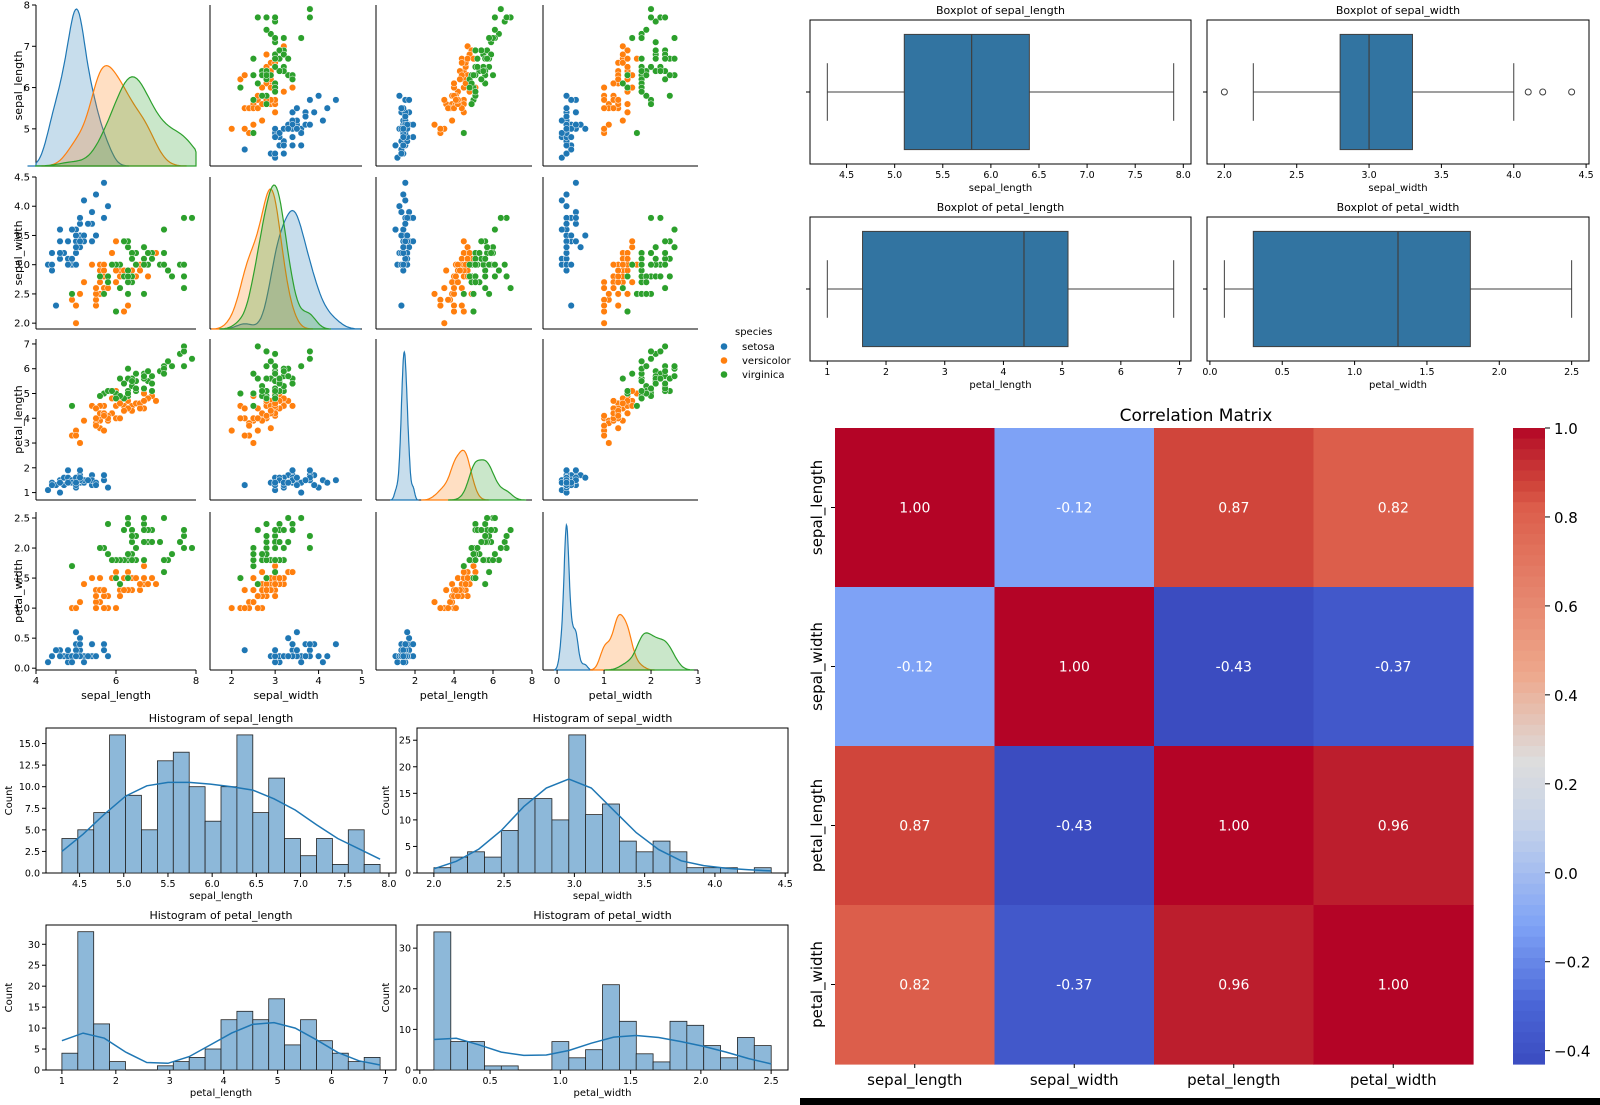  What do you see at coordinates (651, 681) in the screenshot?
I see `x-tick-label: 2` at bounding box center [651, 681].